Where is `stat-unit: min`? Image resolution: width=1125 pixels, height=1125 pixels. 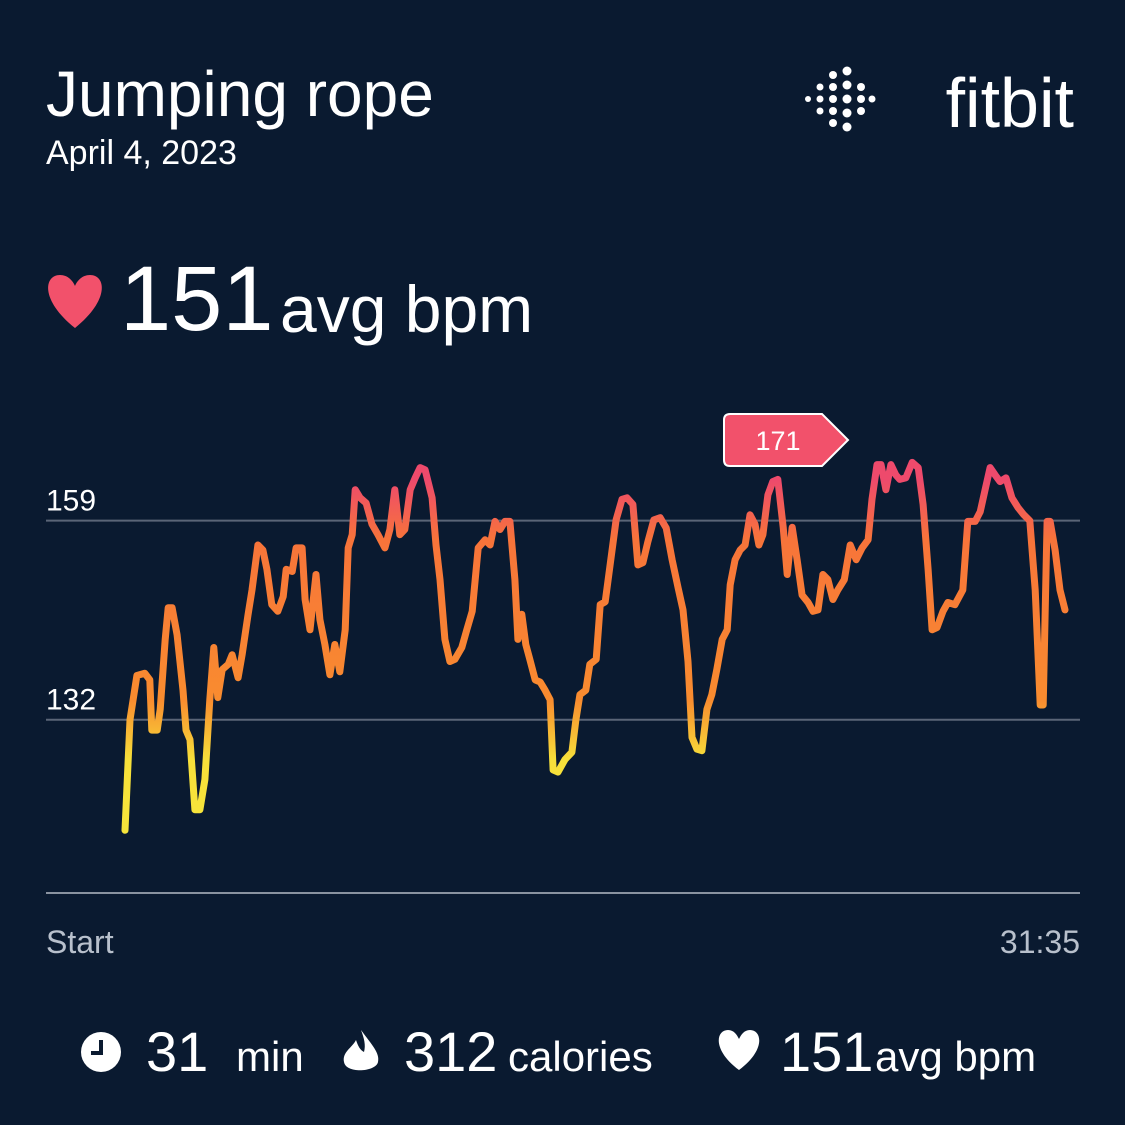 stat-unit: min is located at coordinates (270, 1056).